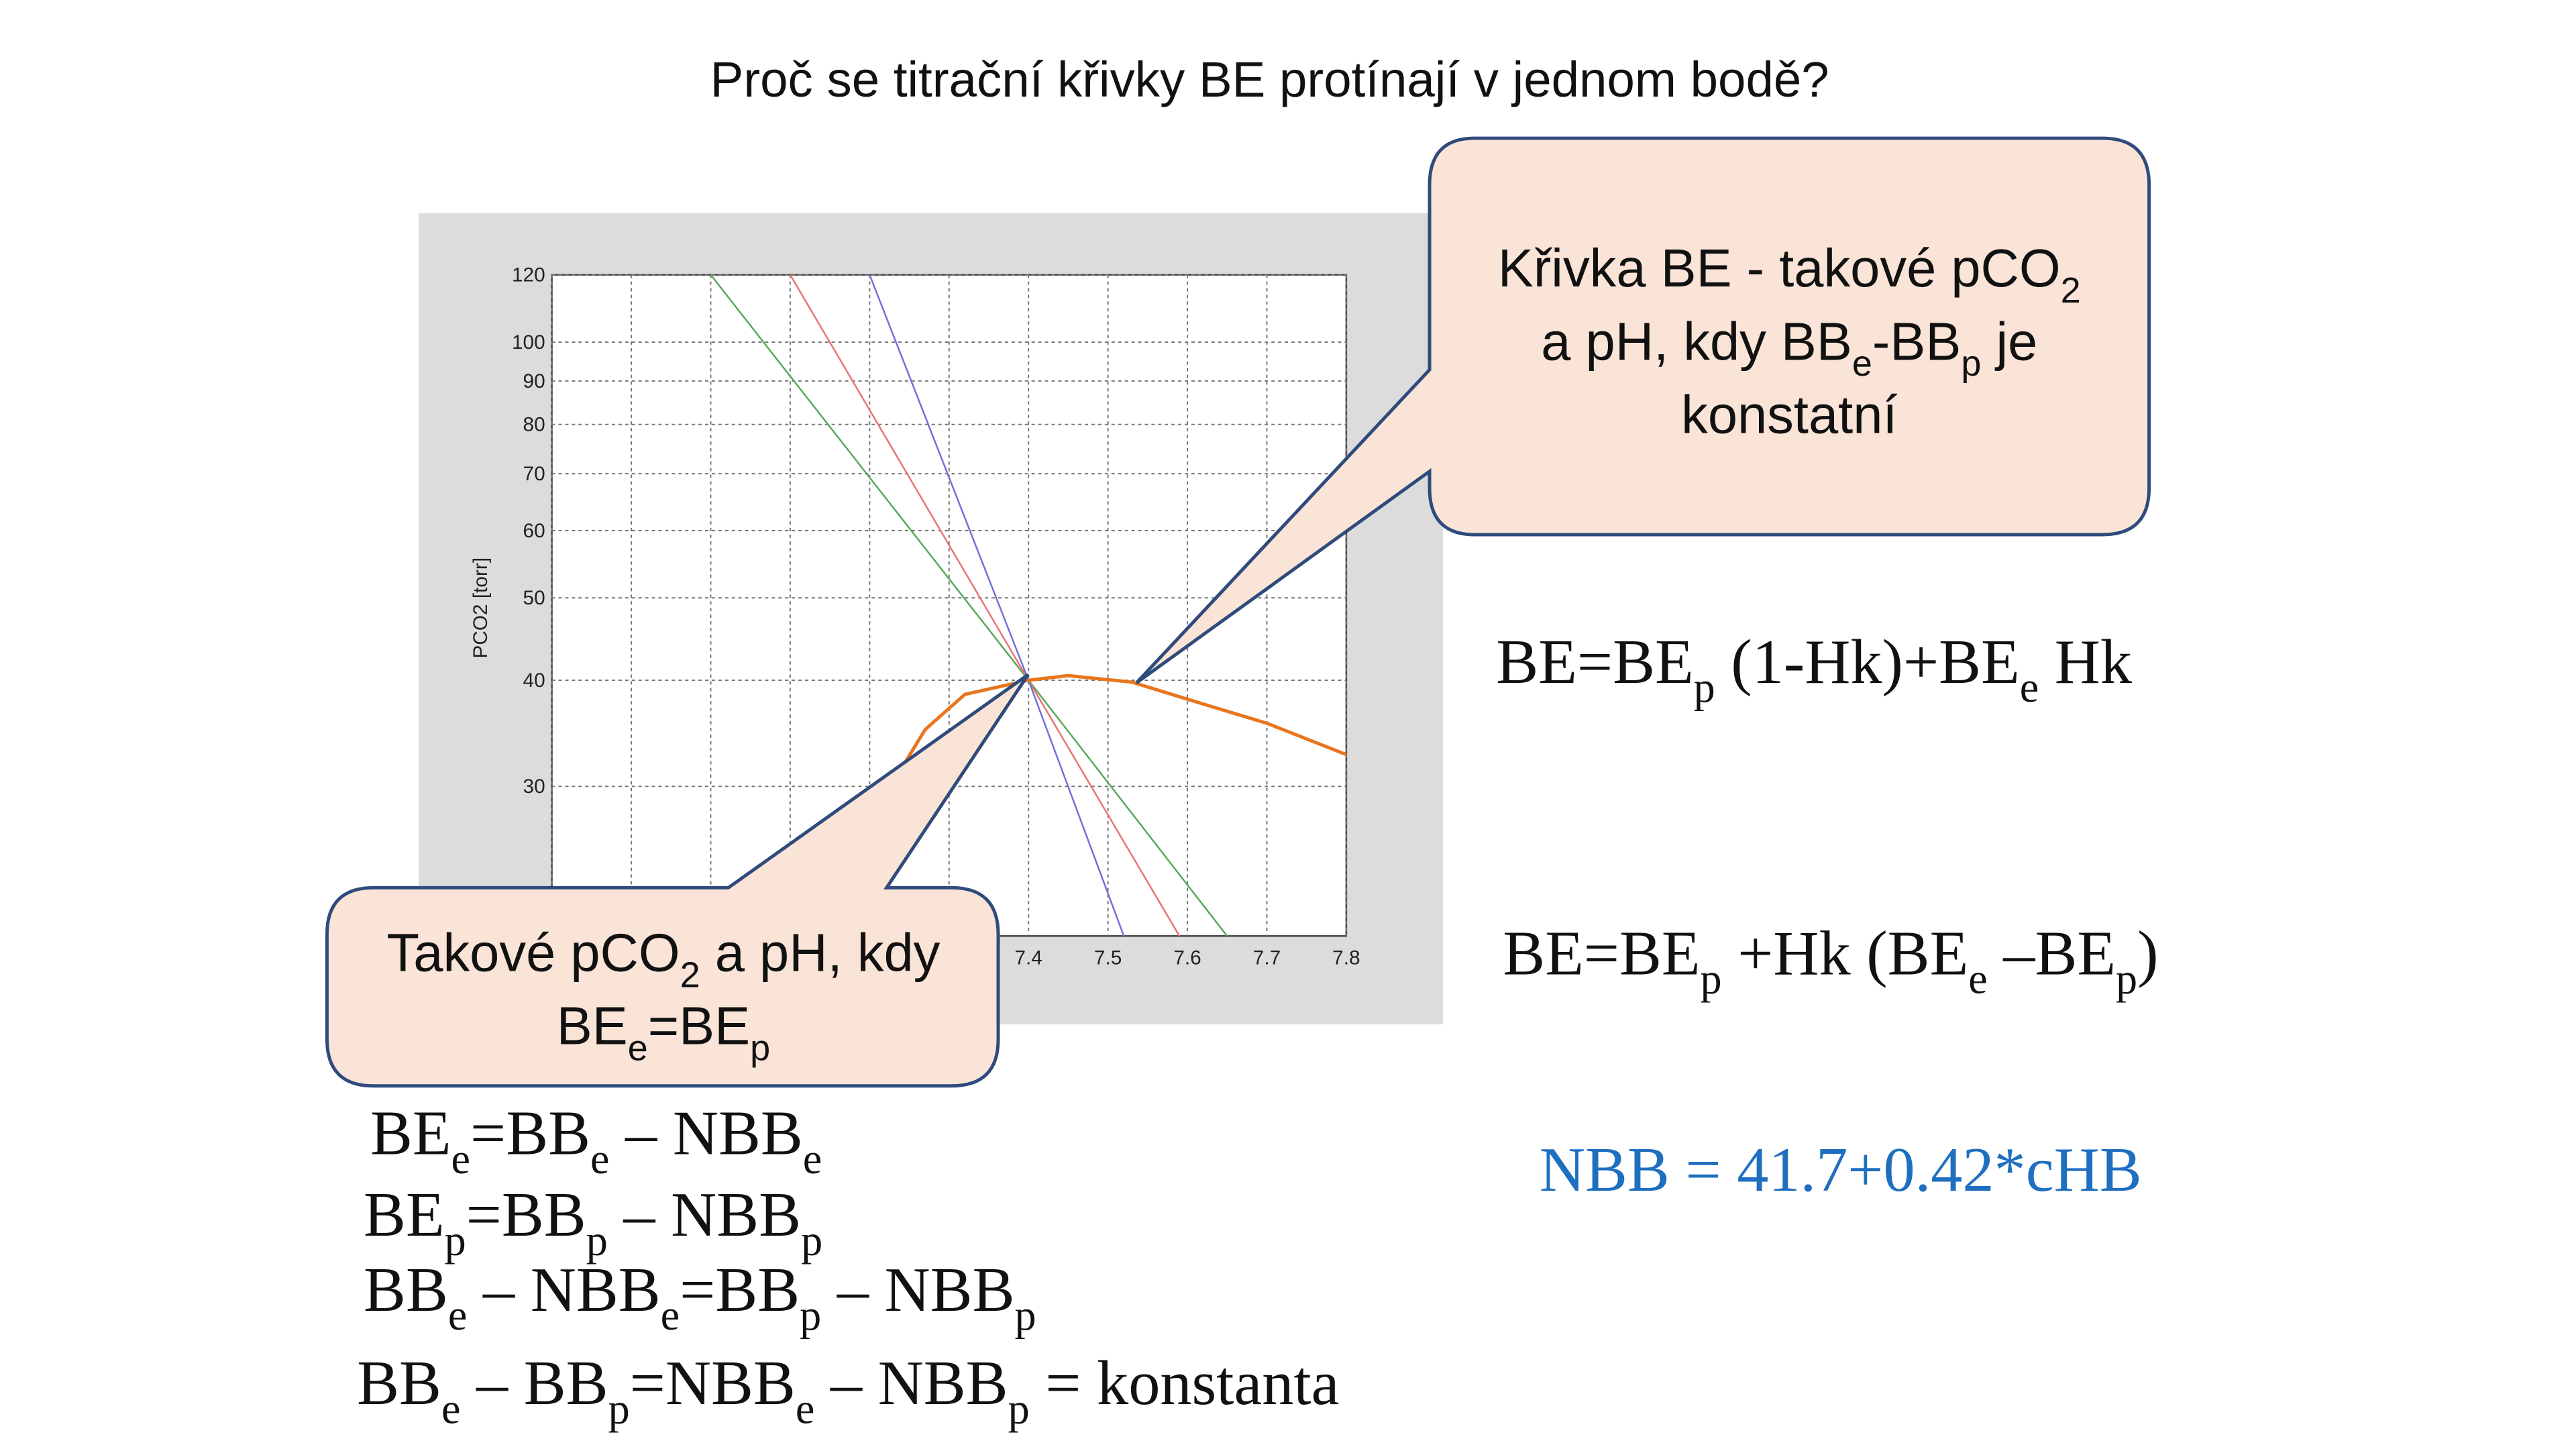 The height and width of the screenshot is (1449, 2576). I want to click on text-line: BE=BEp (1-Hk)+BEe Hk, so click(1814, 669).